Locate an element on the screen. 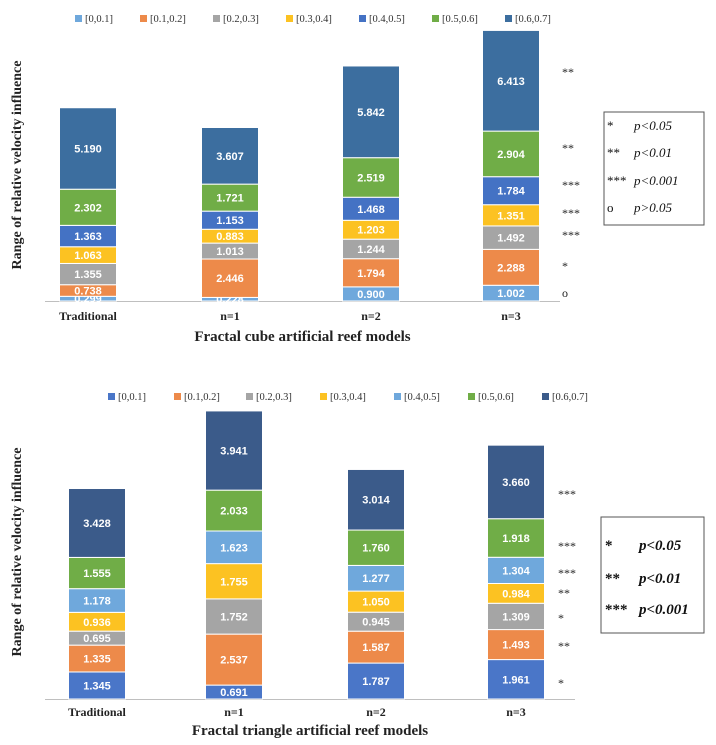  chart1-category-label: n=3 is located at coordinates (511, 316).